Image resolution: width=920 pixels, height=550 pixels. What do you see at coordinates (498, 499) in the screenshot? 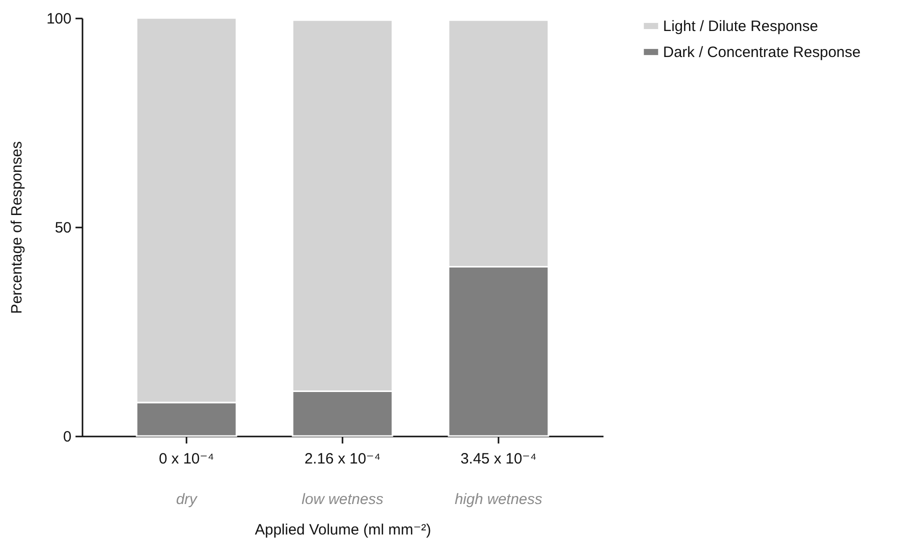
I see `text: high wetness` at bounding box center [498, 499].